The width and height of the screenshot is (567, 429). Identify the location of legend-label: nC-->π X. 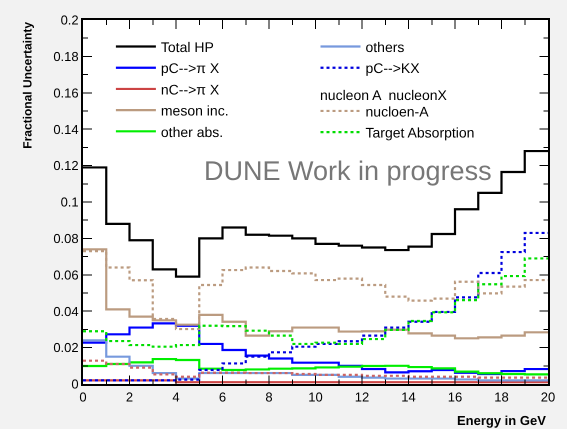
(190, 89).